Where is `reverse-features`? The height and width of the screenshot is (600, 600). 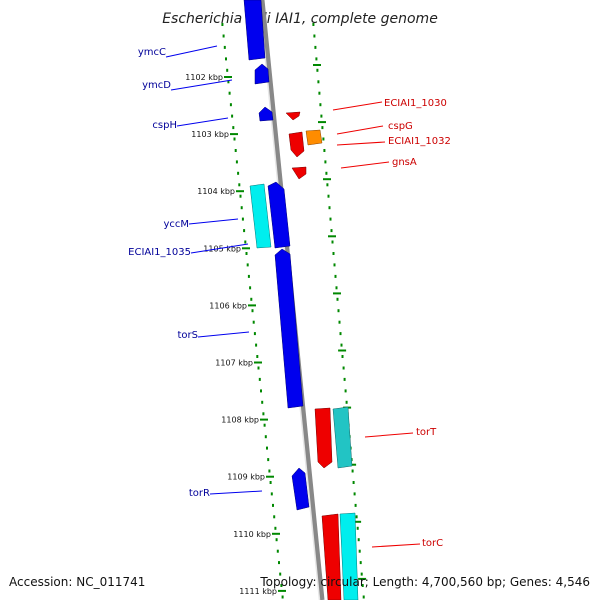
reverse-features is located at coordinates (322, 355).